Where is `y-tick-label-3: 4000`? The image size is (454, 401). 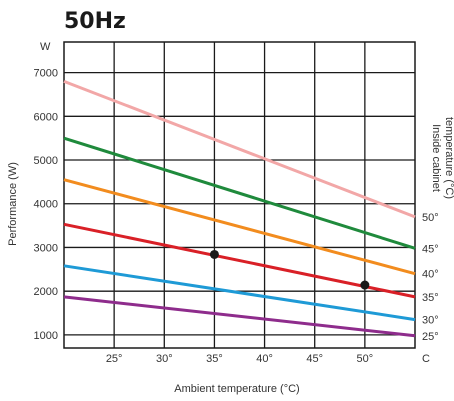
y-tick-label-3: 4000 is located at coordinates (46, 205).